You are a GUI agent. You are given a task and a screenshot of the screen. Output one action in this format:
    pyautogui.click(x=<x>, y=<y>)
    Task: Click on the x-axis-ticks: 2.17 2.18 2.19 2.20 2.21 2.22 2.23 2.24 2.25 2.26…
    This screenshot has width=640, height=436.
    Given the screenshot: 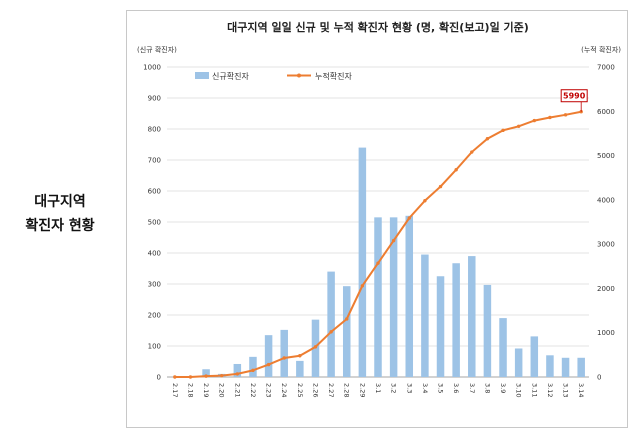 What is the action you would take?
    pyautogui.click(x=378, y=390)
    